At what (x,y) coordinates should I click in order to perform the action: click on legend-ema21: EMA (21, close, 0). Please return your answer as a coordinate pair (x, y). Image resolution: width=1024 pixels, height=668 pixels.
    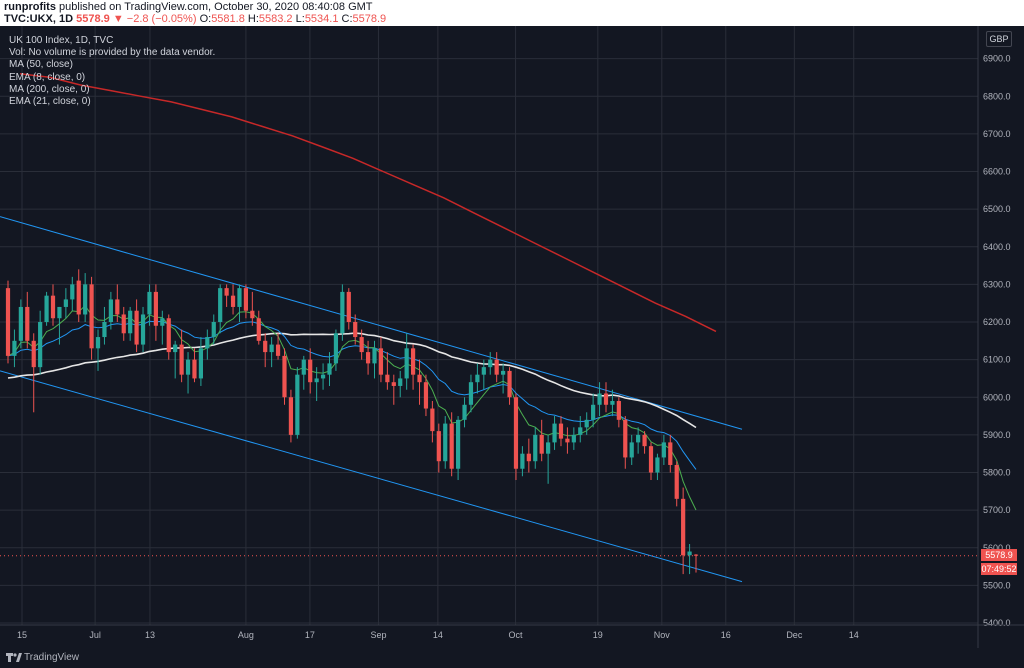
    Looking at the image, I should click on (50, 102).